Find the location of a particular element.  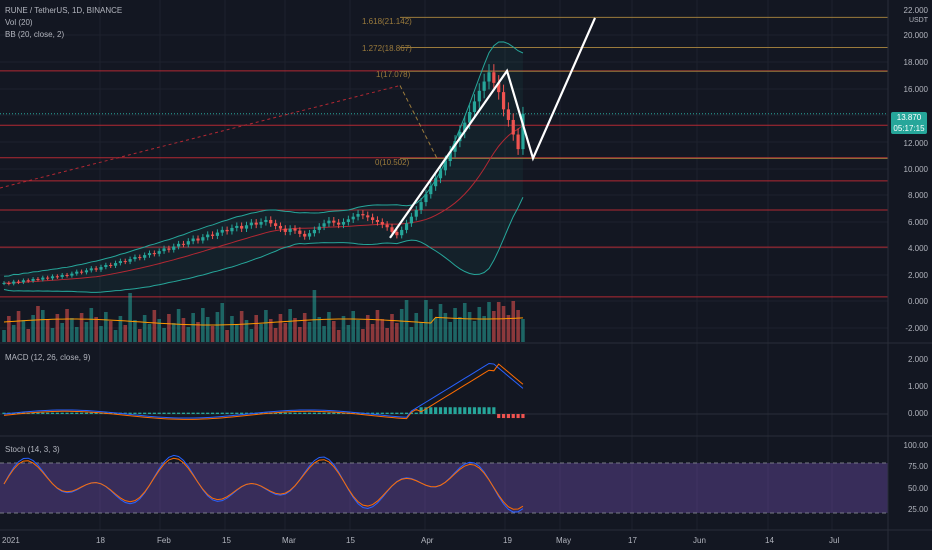

macd-axis-2: 2.000 is located at coordinates (917, 359).